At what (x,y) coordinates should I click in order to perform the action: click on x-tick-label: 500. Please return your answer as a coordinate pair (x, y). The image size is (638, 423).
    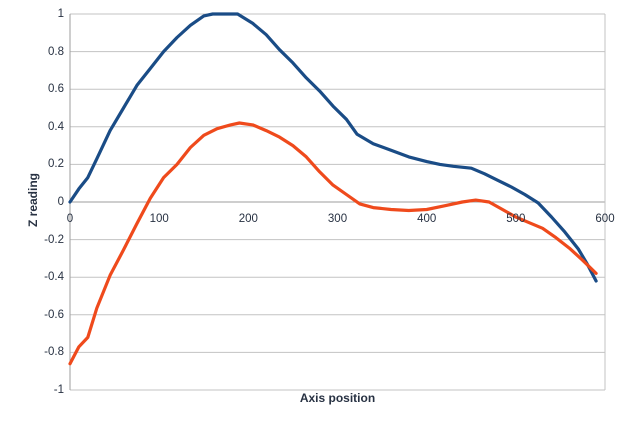
    Looking at the image, I should click on (516, 219).